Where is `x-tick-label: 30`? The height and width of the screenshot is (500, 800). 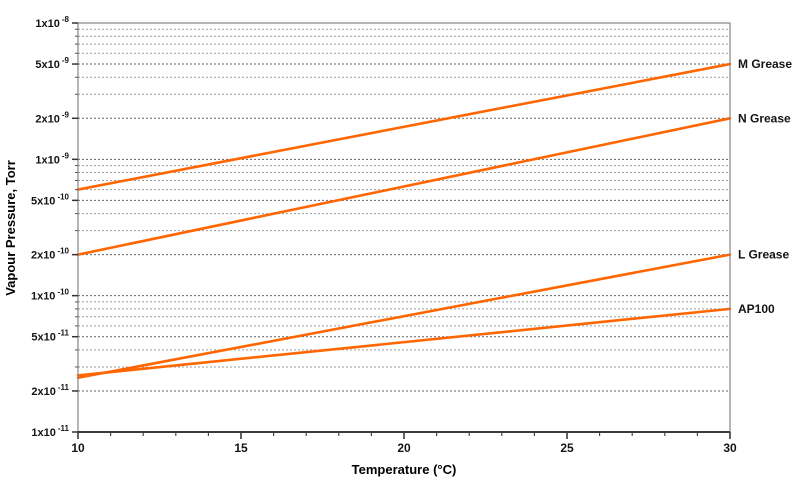
x-tick-label: 30 is located at coordinates (730, 448).